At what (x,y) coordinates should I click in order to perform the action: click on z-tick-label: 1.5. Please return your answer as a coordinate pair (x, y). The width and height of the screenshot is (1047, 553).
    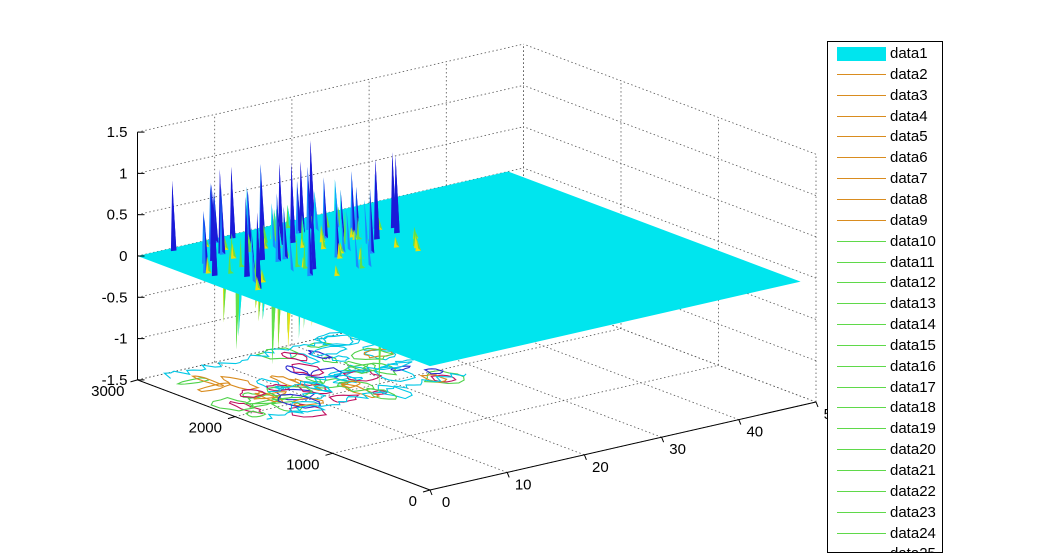
    Looking at the image, I should click on (117, 132).